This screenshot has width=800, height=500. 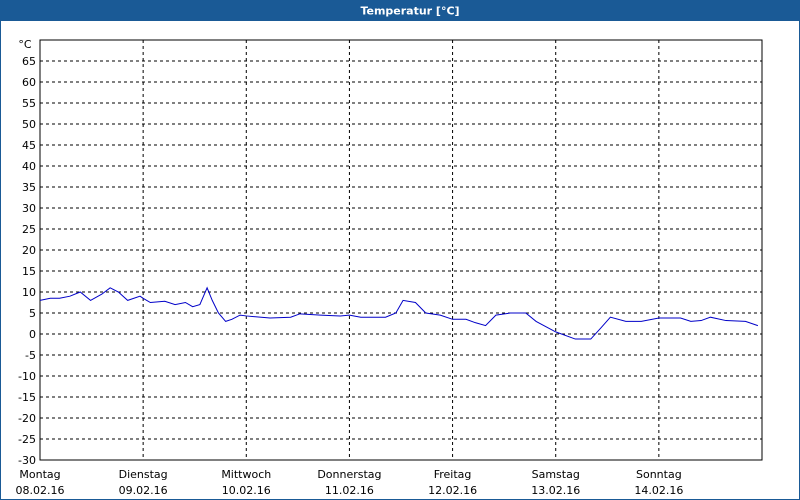 I want to click on y-tick-label: 15, so click(x=29, y=271).